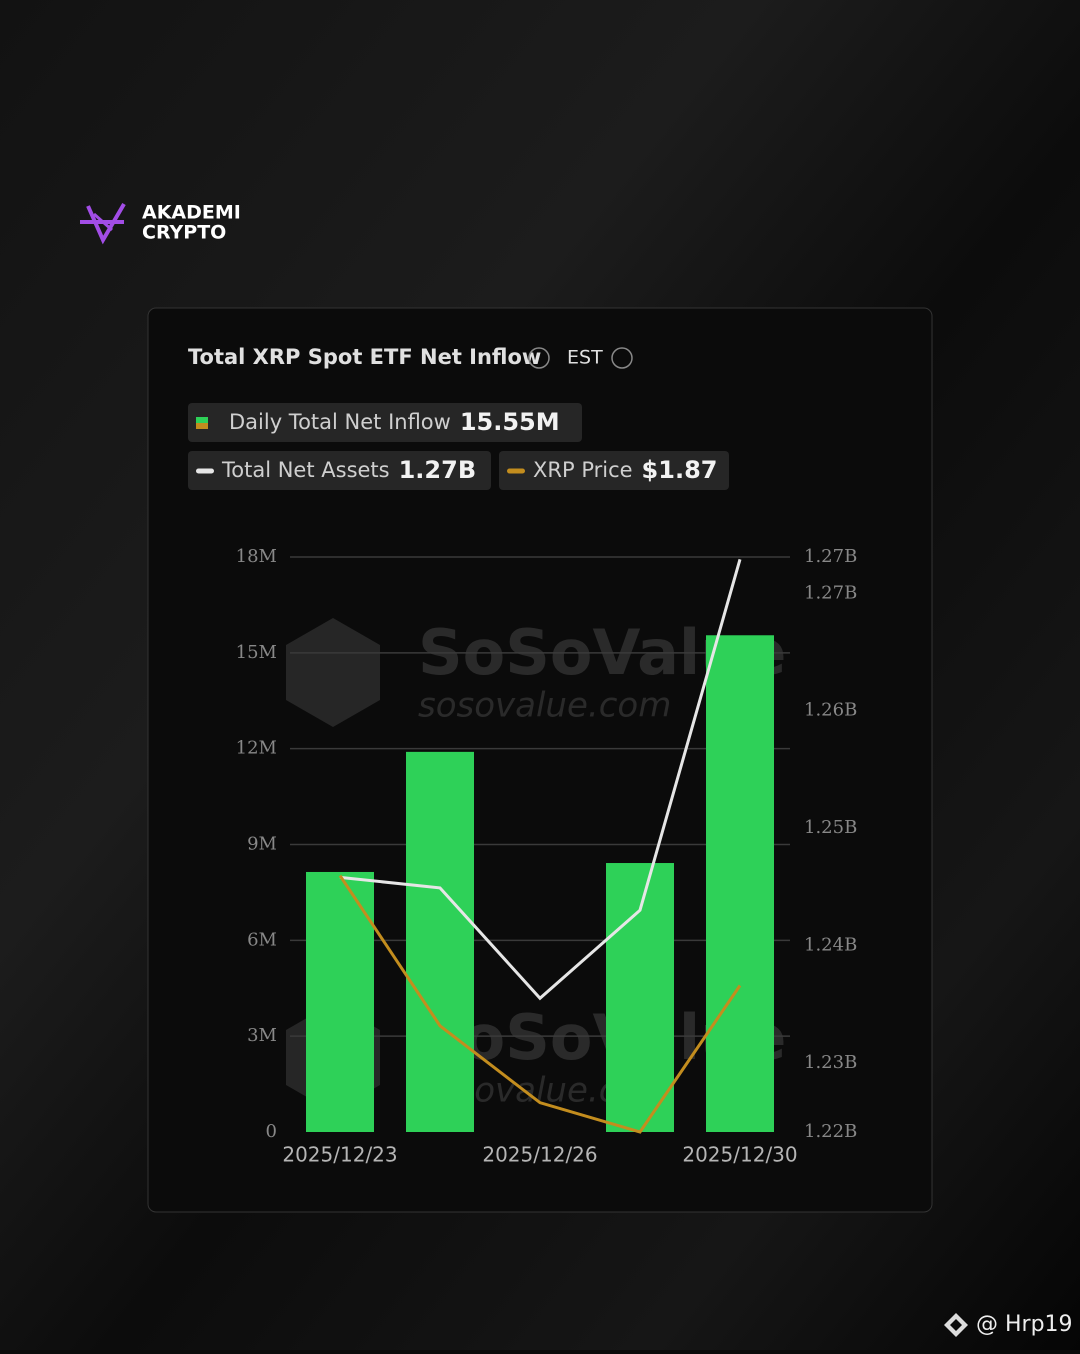  What do you see at coordinates (1024, 1324) in the screenshot?
I see `footer-handle: @ Hrp19` at bounding box center [1024, 1324].